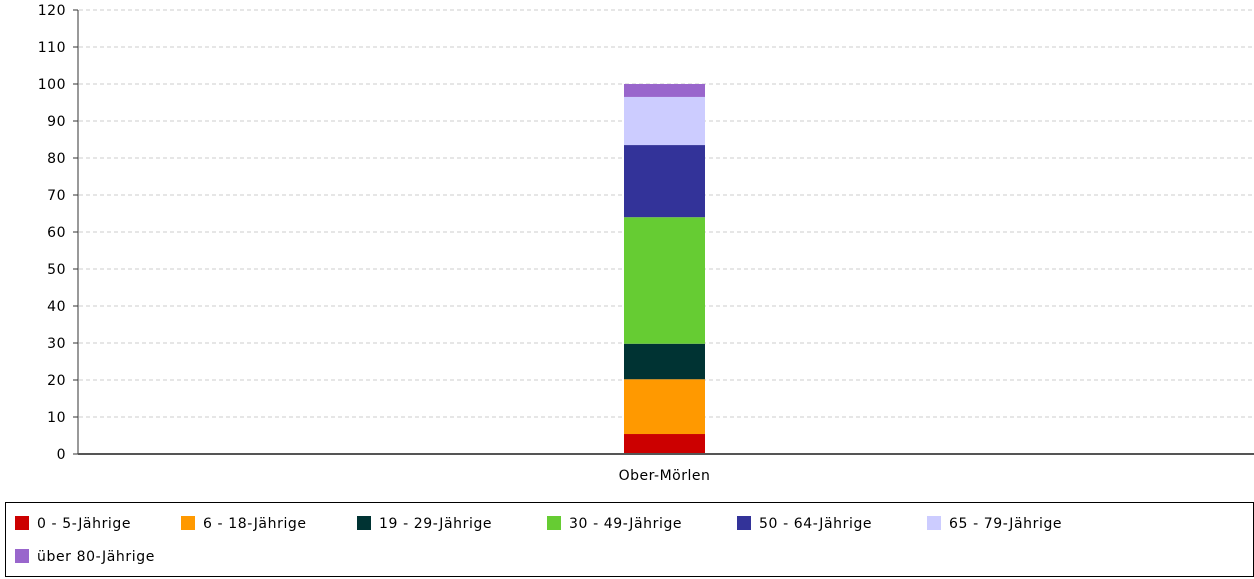 The image size is (1254, 579). What do you see at coordinates (56, 159) in the screenshot?
I see `y-tick-label: 80` at bounding box center [56, 159].